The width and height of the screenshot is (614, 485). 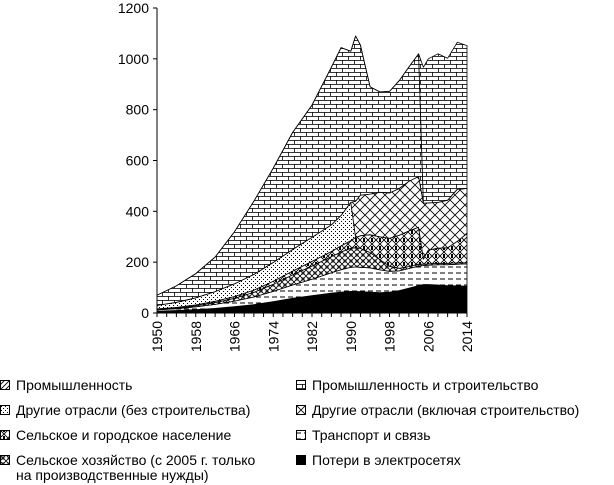 I want to click on legend-label: Потери в электросетях, so click(x=386, y=460).